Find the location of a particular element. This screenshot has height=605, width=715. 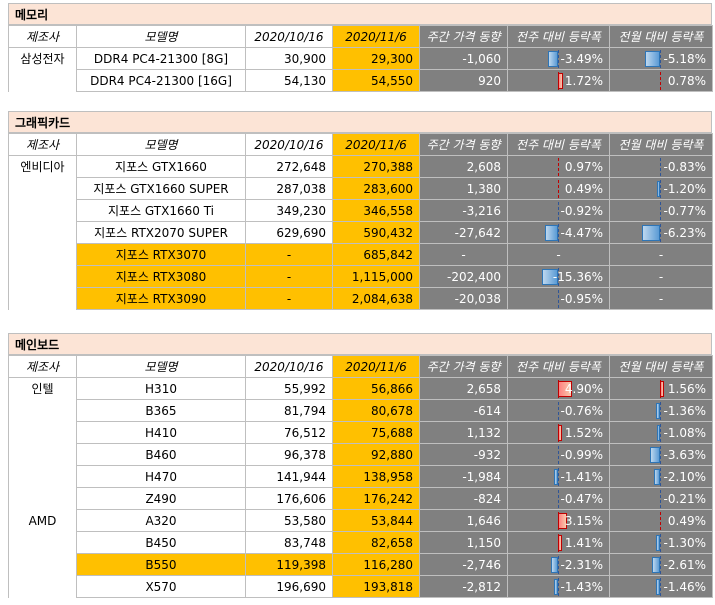

monthly-pct-cell-value: -2.10% is located at coordinates (684, 476).